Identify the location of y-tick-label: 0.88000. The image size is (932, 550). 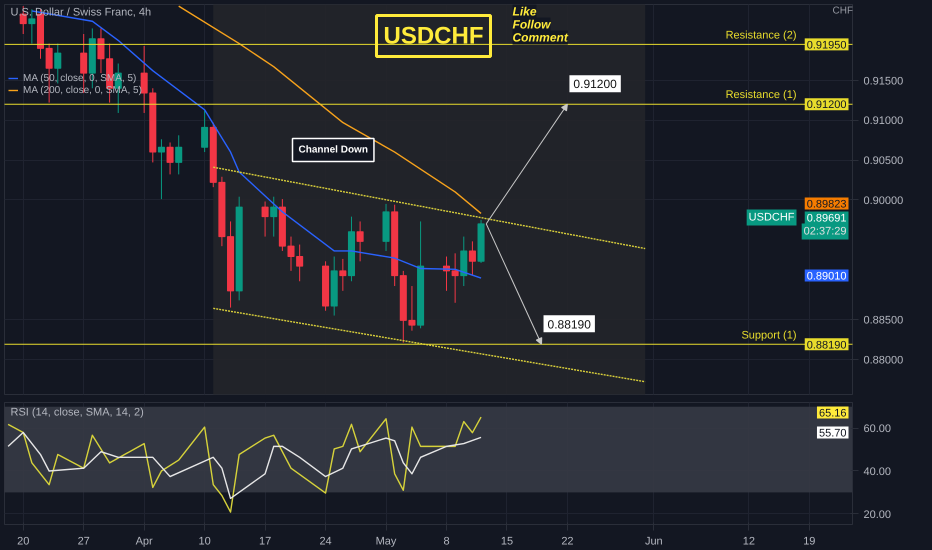
(884, 360).